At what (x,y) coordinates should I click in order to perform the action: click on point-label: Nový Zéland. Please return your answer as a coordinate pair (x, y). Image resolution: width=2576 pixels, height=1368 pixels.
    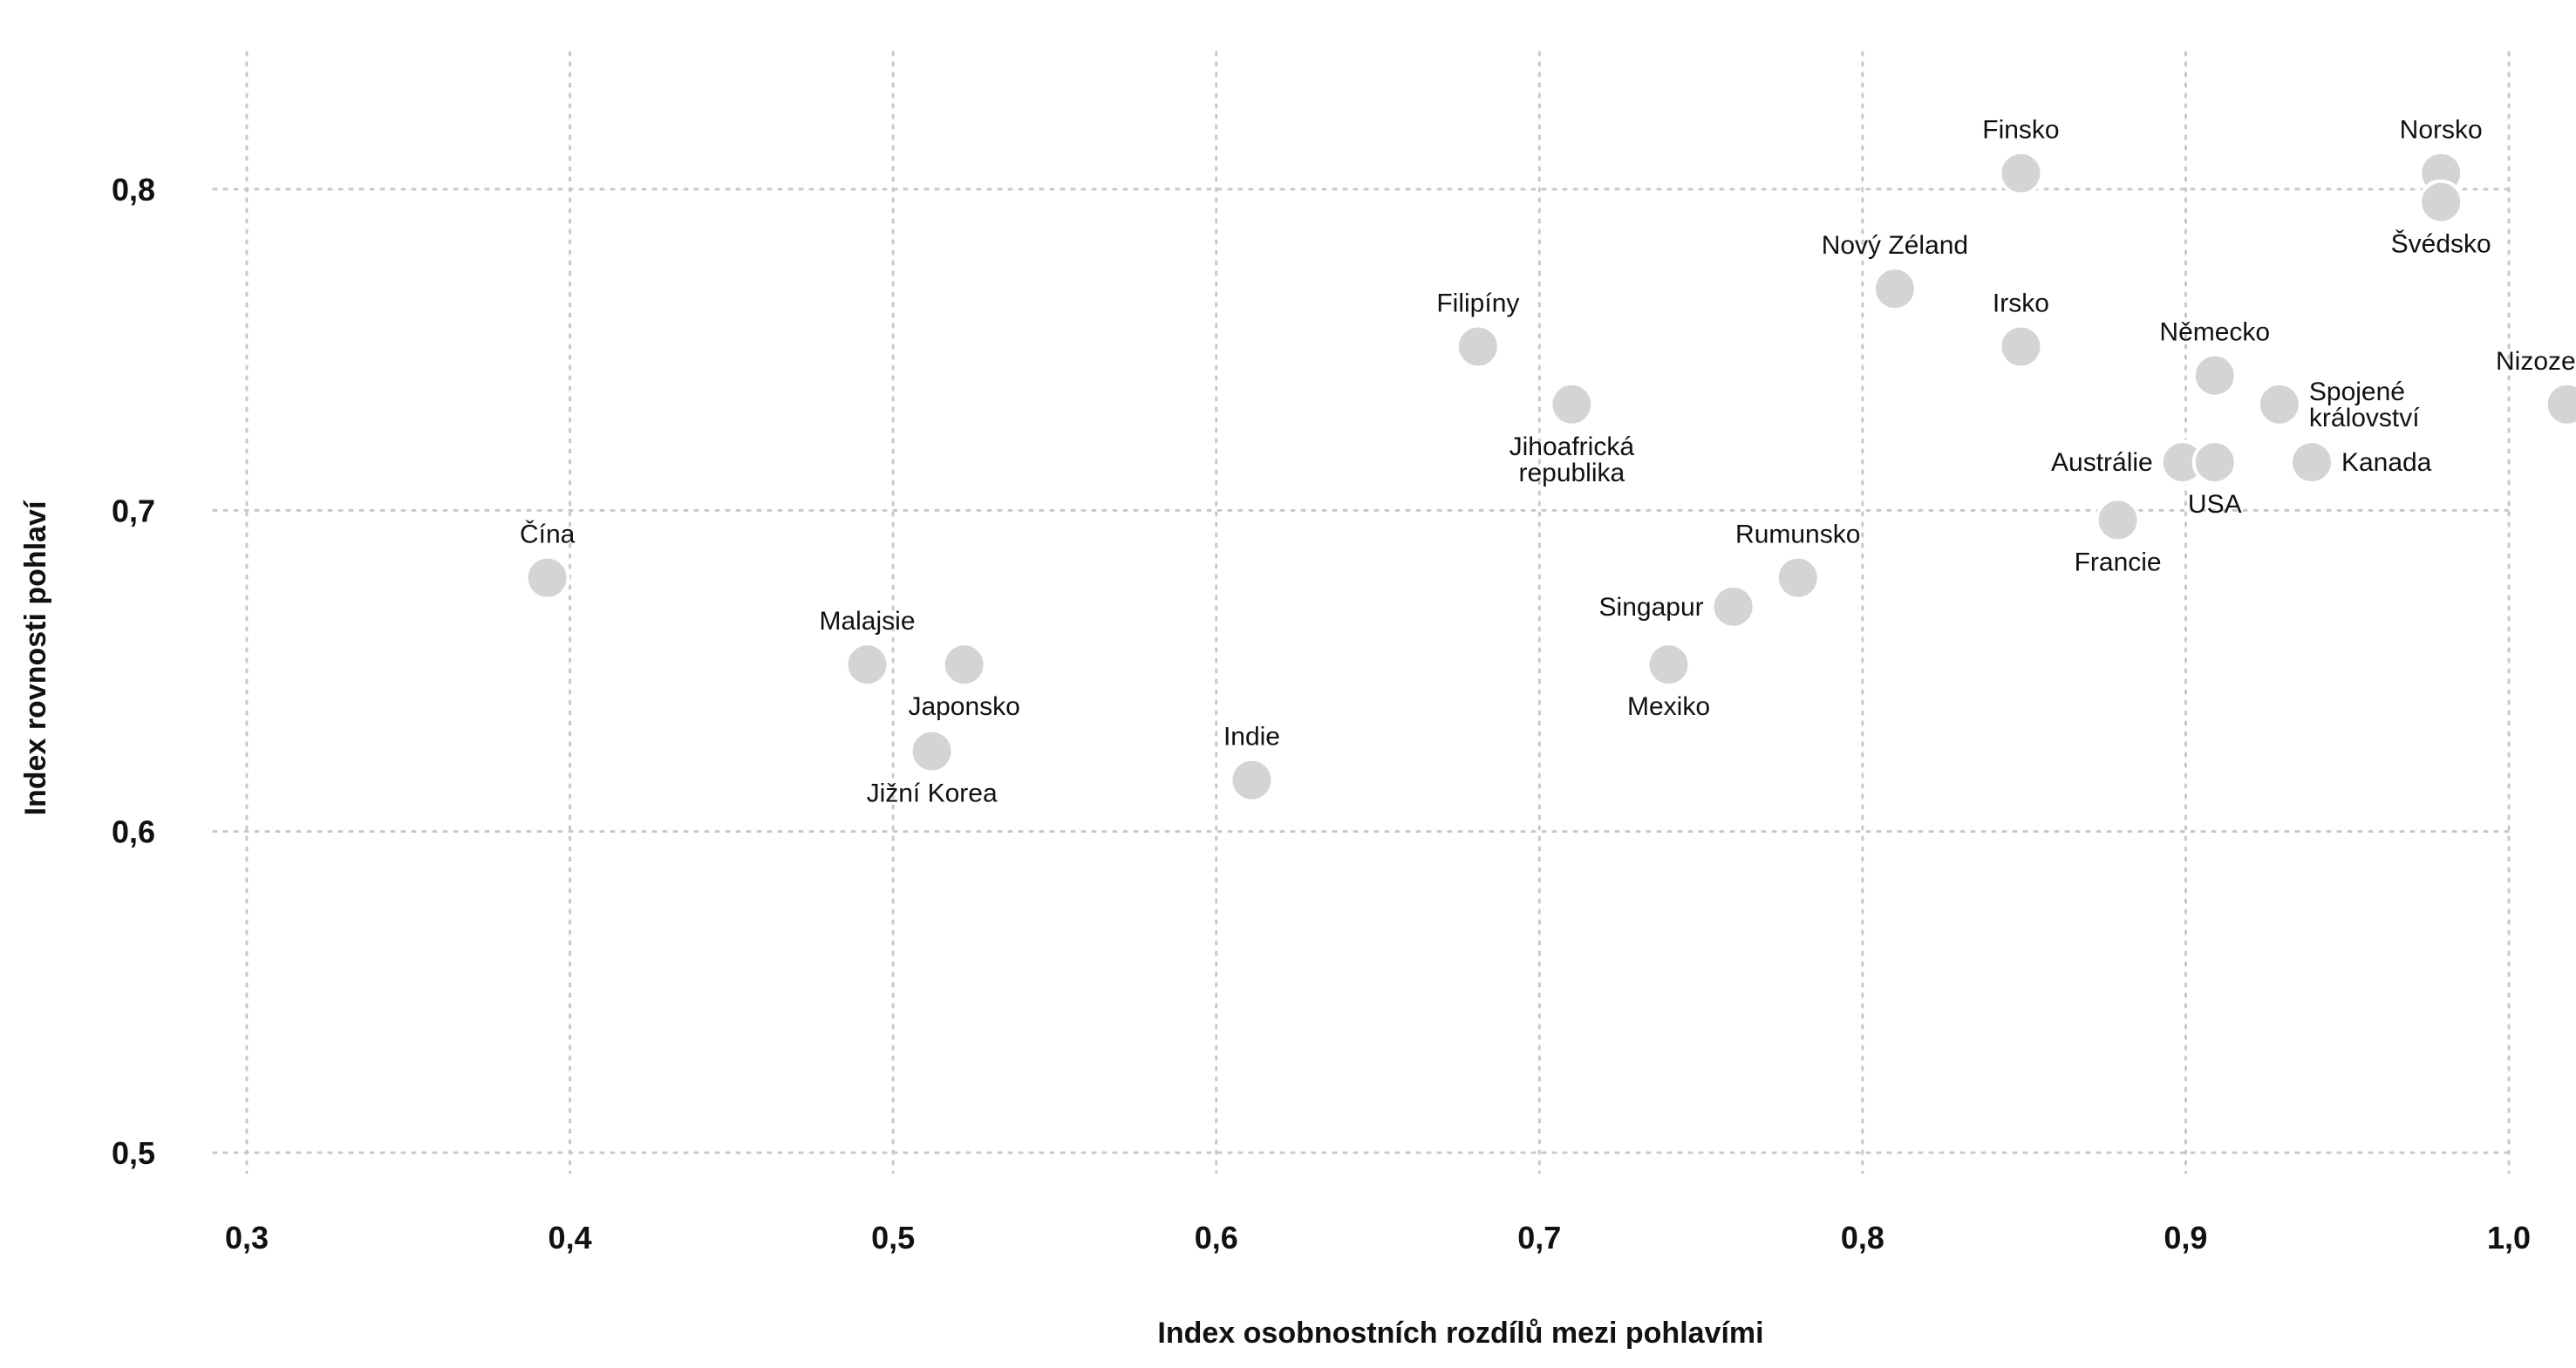
    Looking at the image, I should click on (1895, 245).